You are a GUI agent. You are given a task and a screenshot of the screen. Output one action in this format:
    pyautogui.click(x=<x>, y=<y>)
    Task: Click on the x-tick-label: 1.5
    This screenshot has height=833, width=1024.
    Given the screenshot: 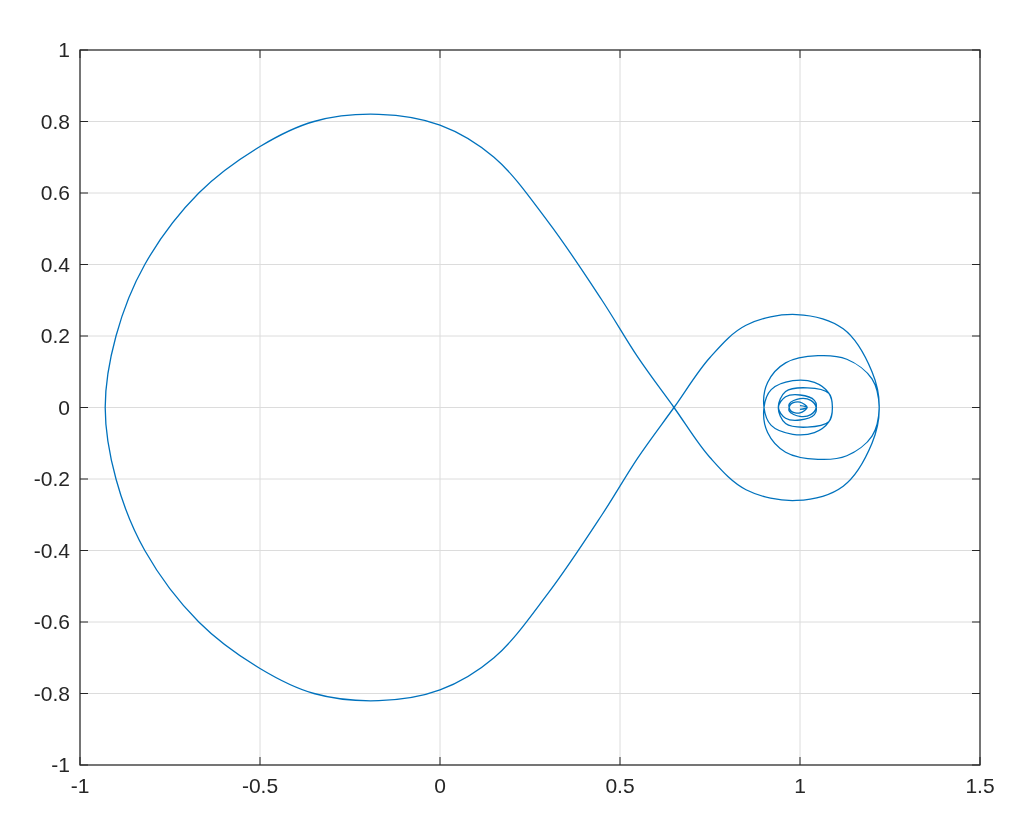 What is the action you would take?
    pyautogui.click(x=980, y=785)
    